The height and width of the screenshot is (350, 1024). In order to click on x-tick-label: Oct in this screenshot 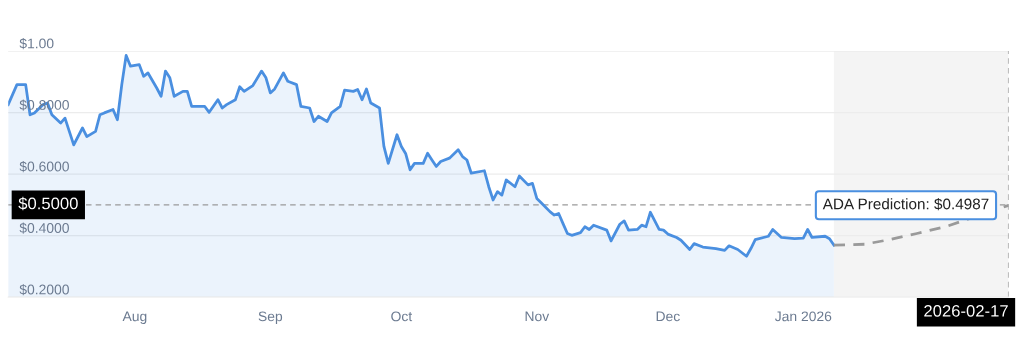, I will do `click(402, 316)`.